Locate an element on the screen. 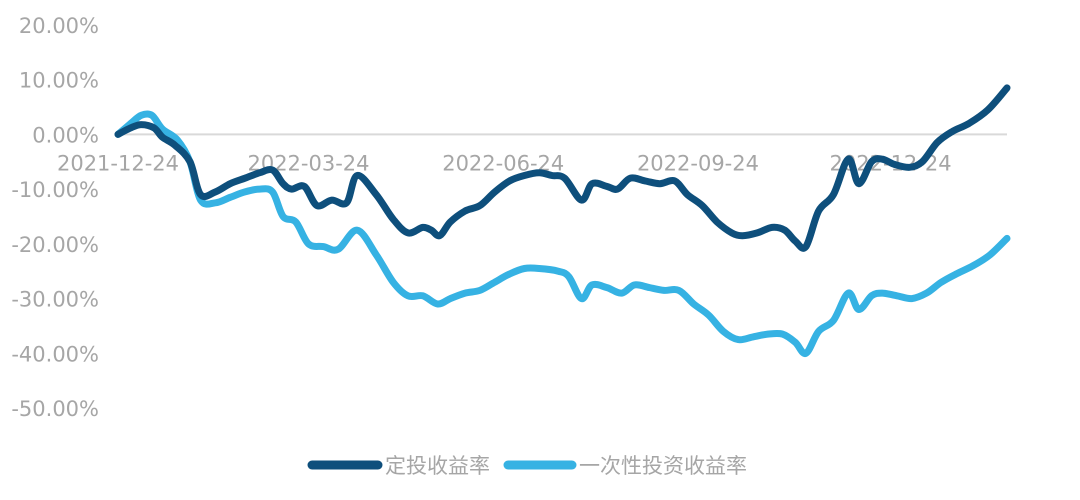 This screenshot has height=500, width=1080. legend: 定投收益率 一次性投资收益率 is located at coordinates (527, 466).